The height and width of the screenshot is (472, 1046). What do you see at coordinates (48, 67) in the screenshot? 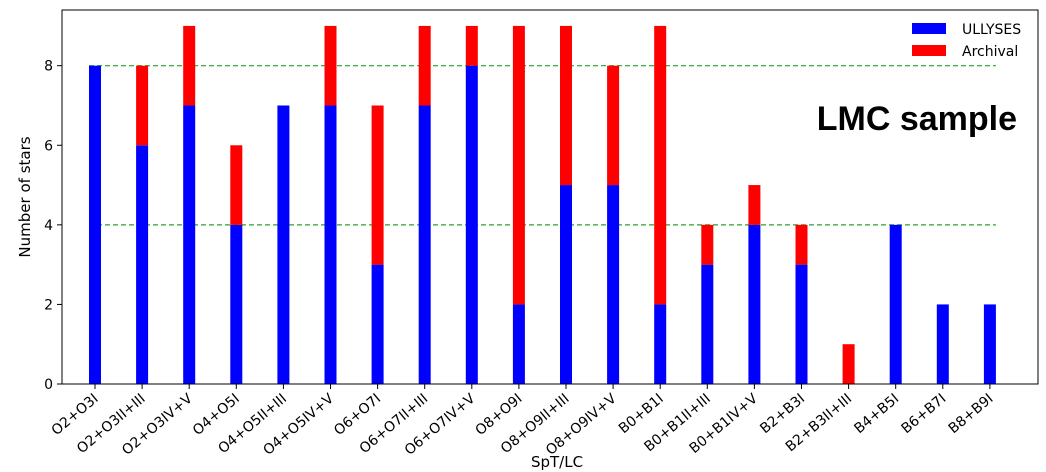
I see `y-tick-label: 8` at bounding box center [48, 67].